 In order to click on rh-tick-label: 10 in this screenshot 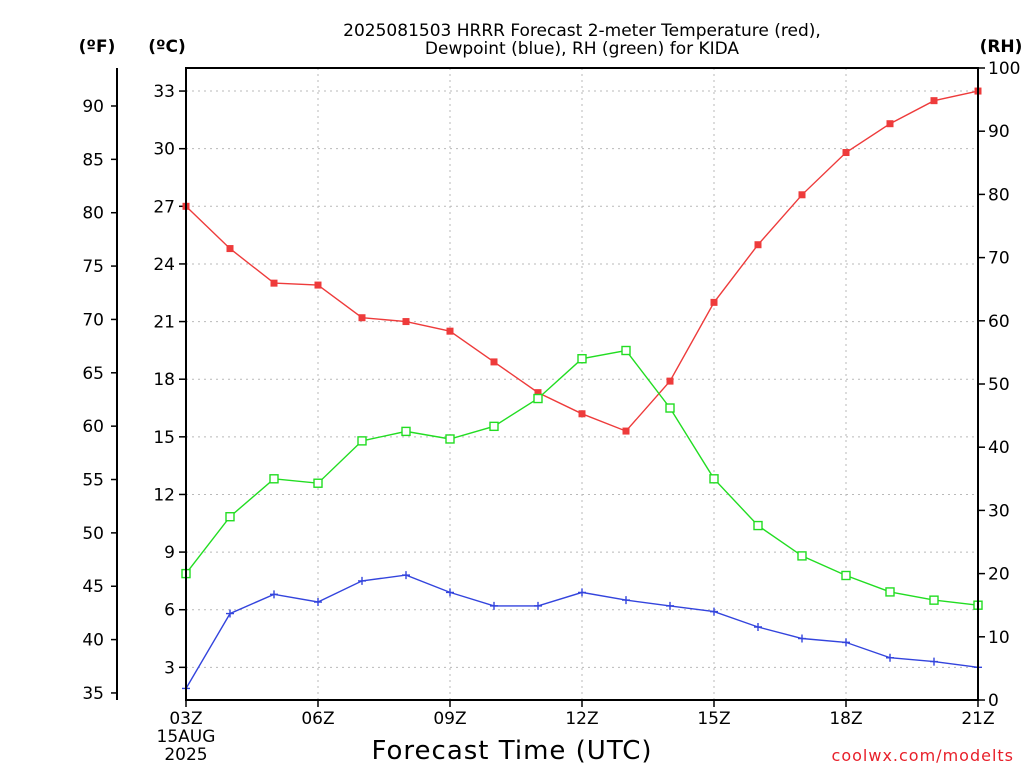, I will do `click(999, 638)`.